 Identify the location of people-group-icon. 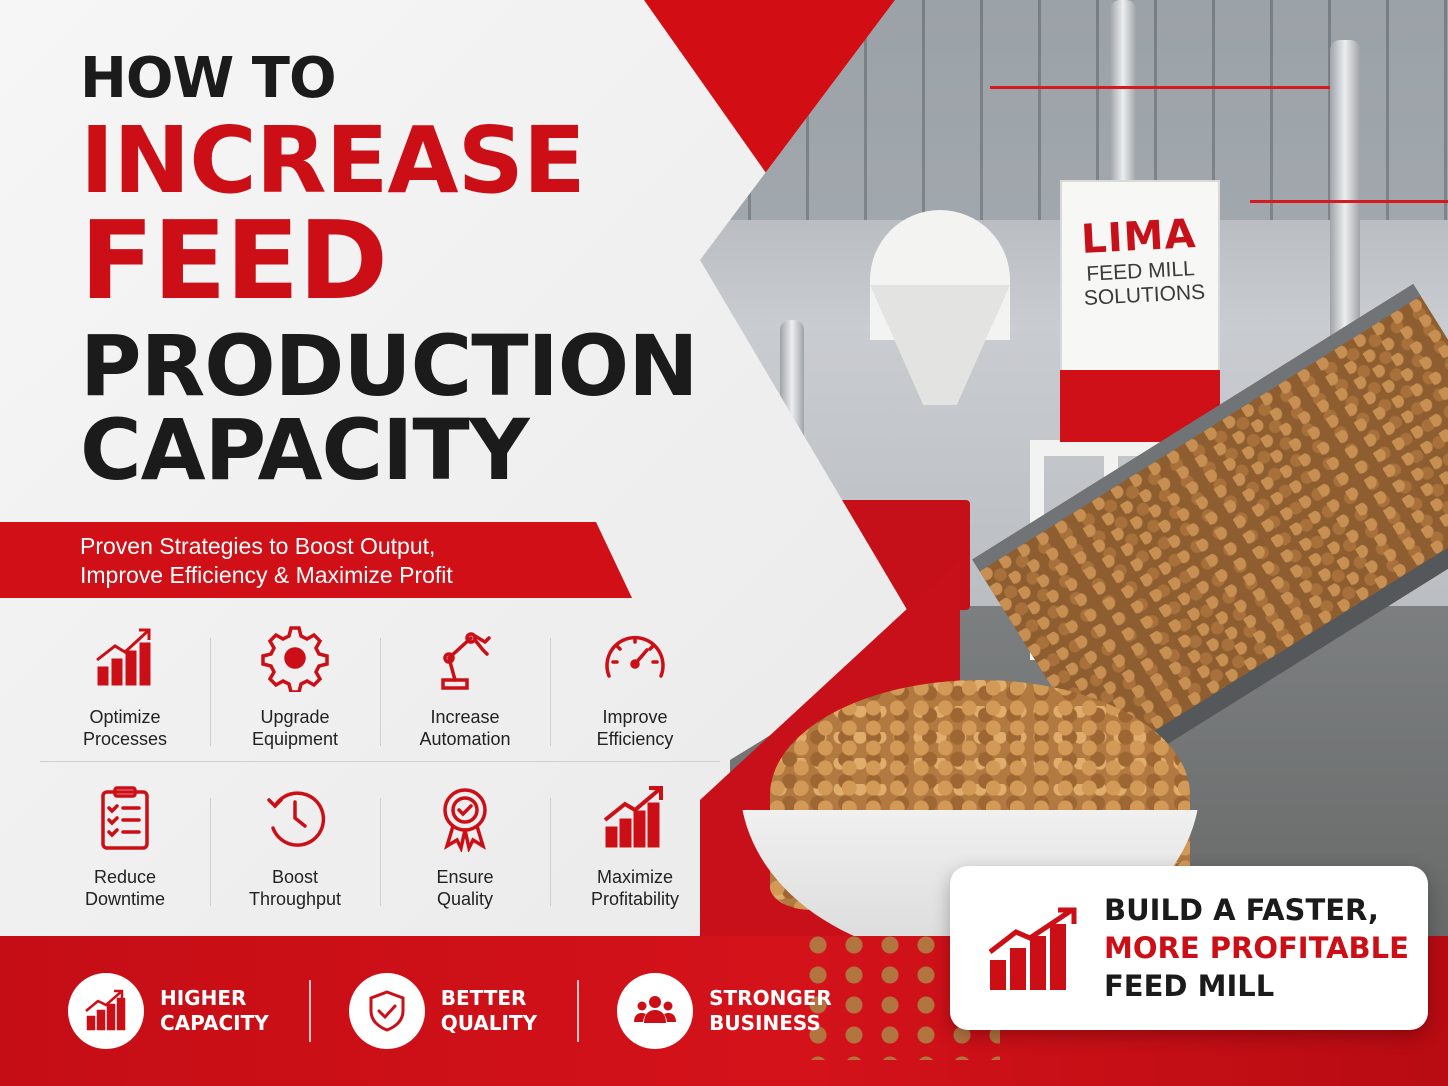
(655, 1009).